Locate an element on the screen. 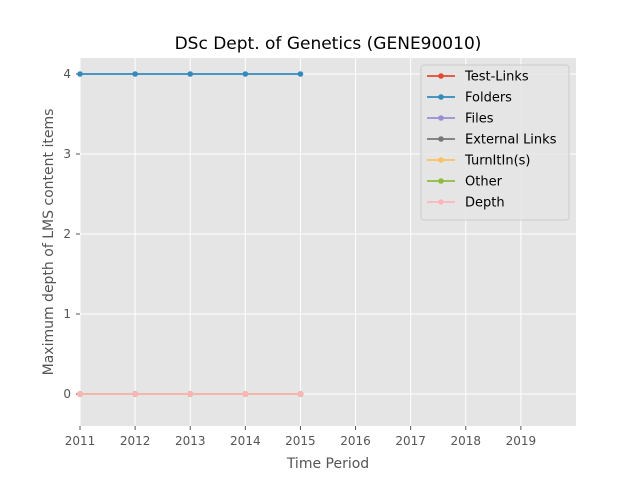 The width and height of the screenshot is (640, 480). legend-marker-test-links is located at coordinates (441, 76).